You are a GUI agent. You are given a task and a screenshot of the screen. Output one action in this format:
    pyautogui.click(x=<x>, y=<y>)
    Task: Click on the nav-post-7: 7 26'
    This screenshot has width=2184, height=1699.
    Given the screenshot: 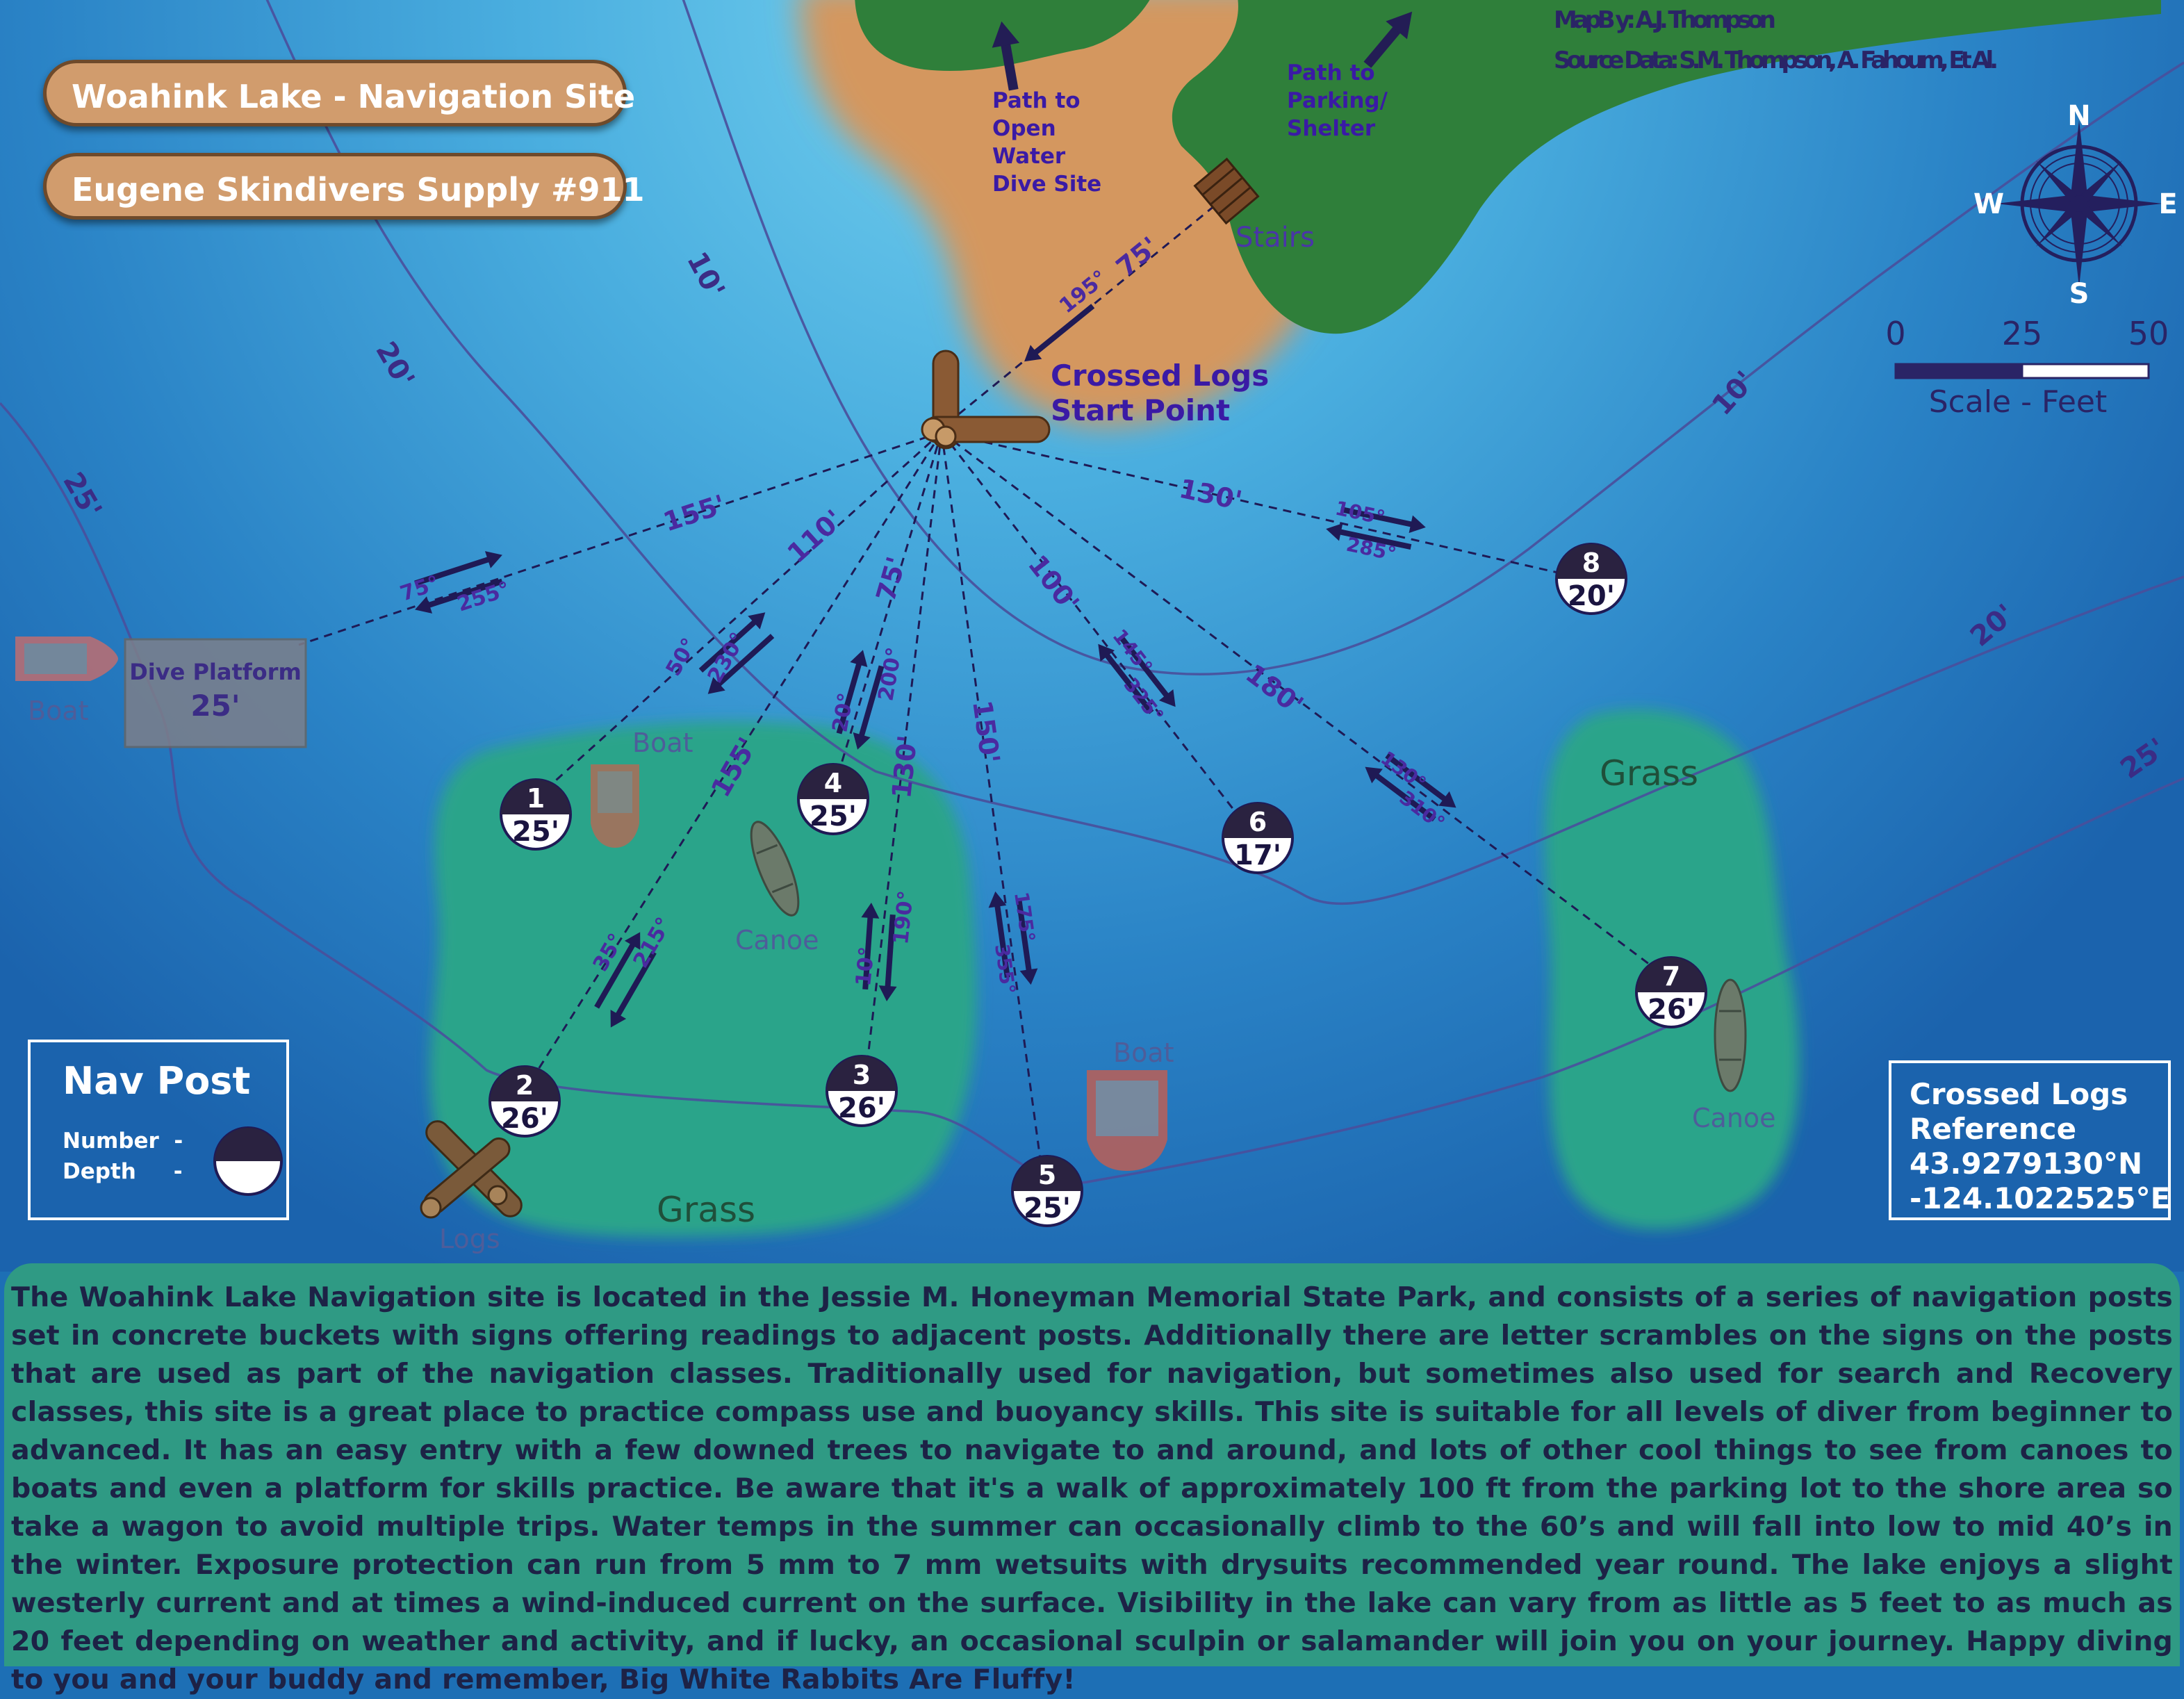 What is the action you would take?
    pyautogui.click(x=1671, y=992)
    